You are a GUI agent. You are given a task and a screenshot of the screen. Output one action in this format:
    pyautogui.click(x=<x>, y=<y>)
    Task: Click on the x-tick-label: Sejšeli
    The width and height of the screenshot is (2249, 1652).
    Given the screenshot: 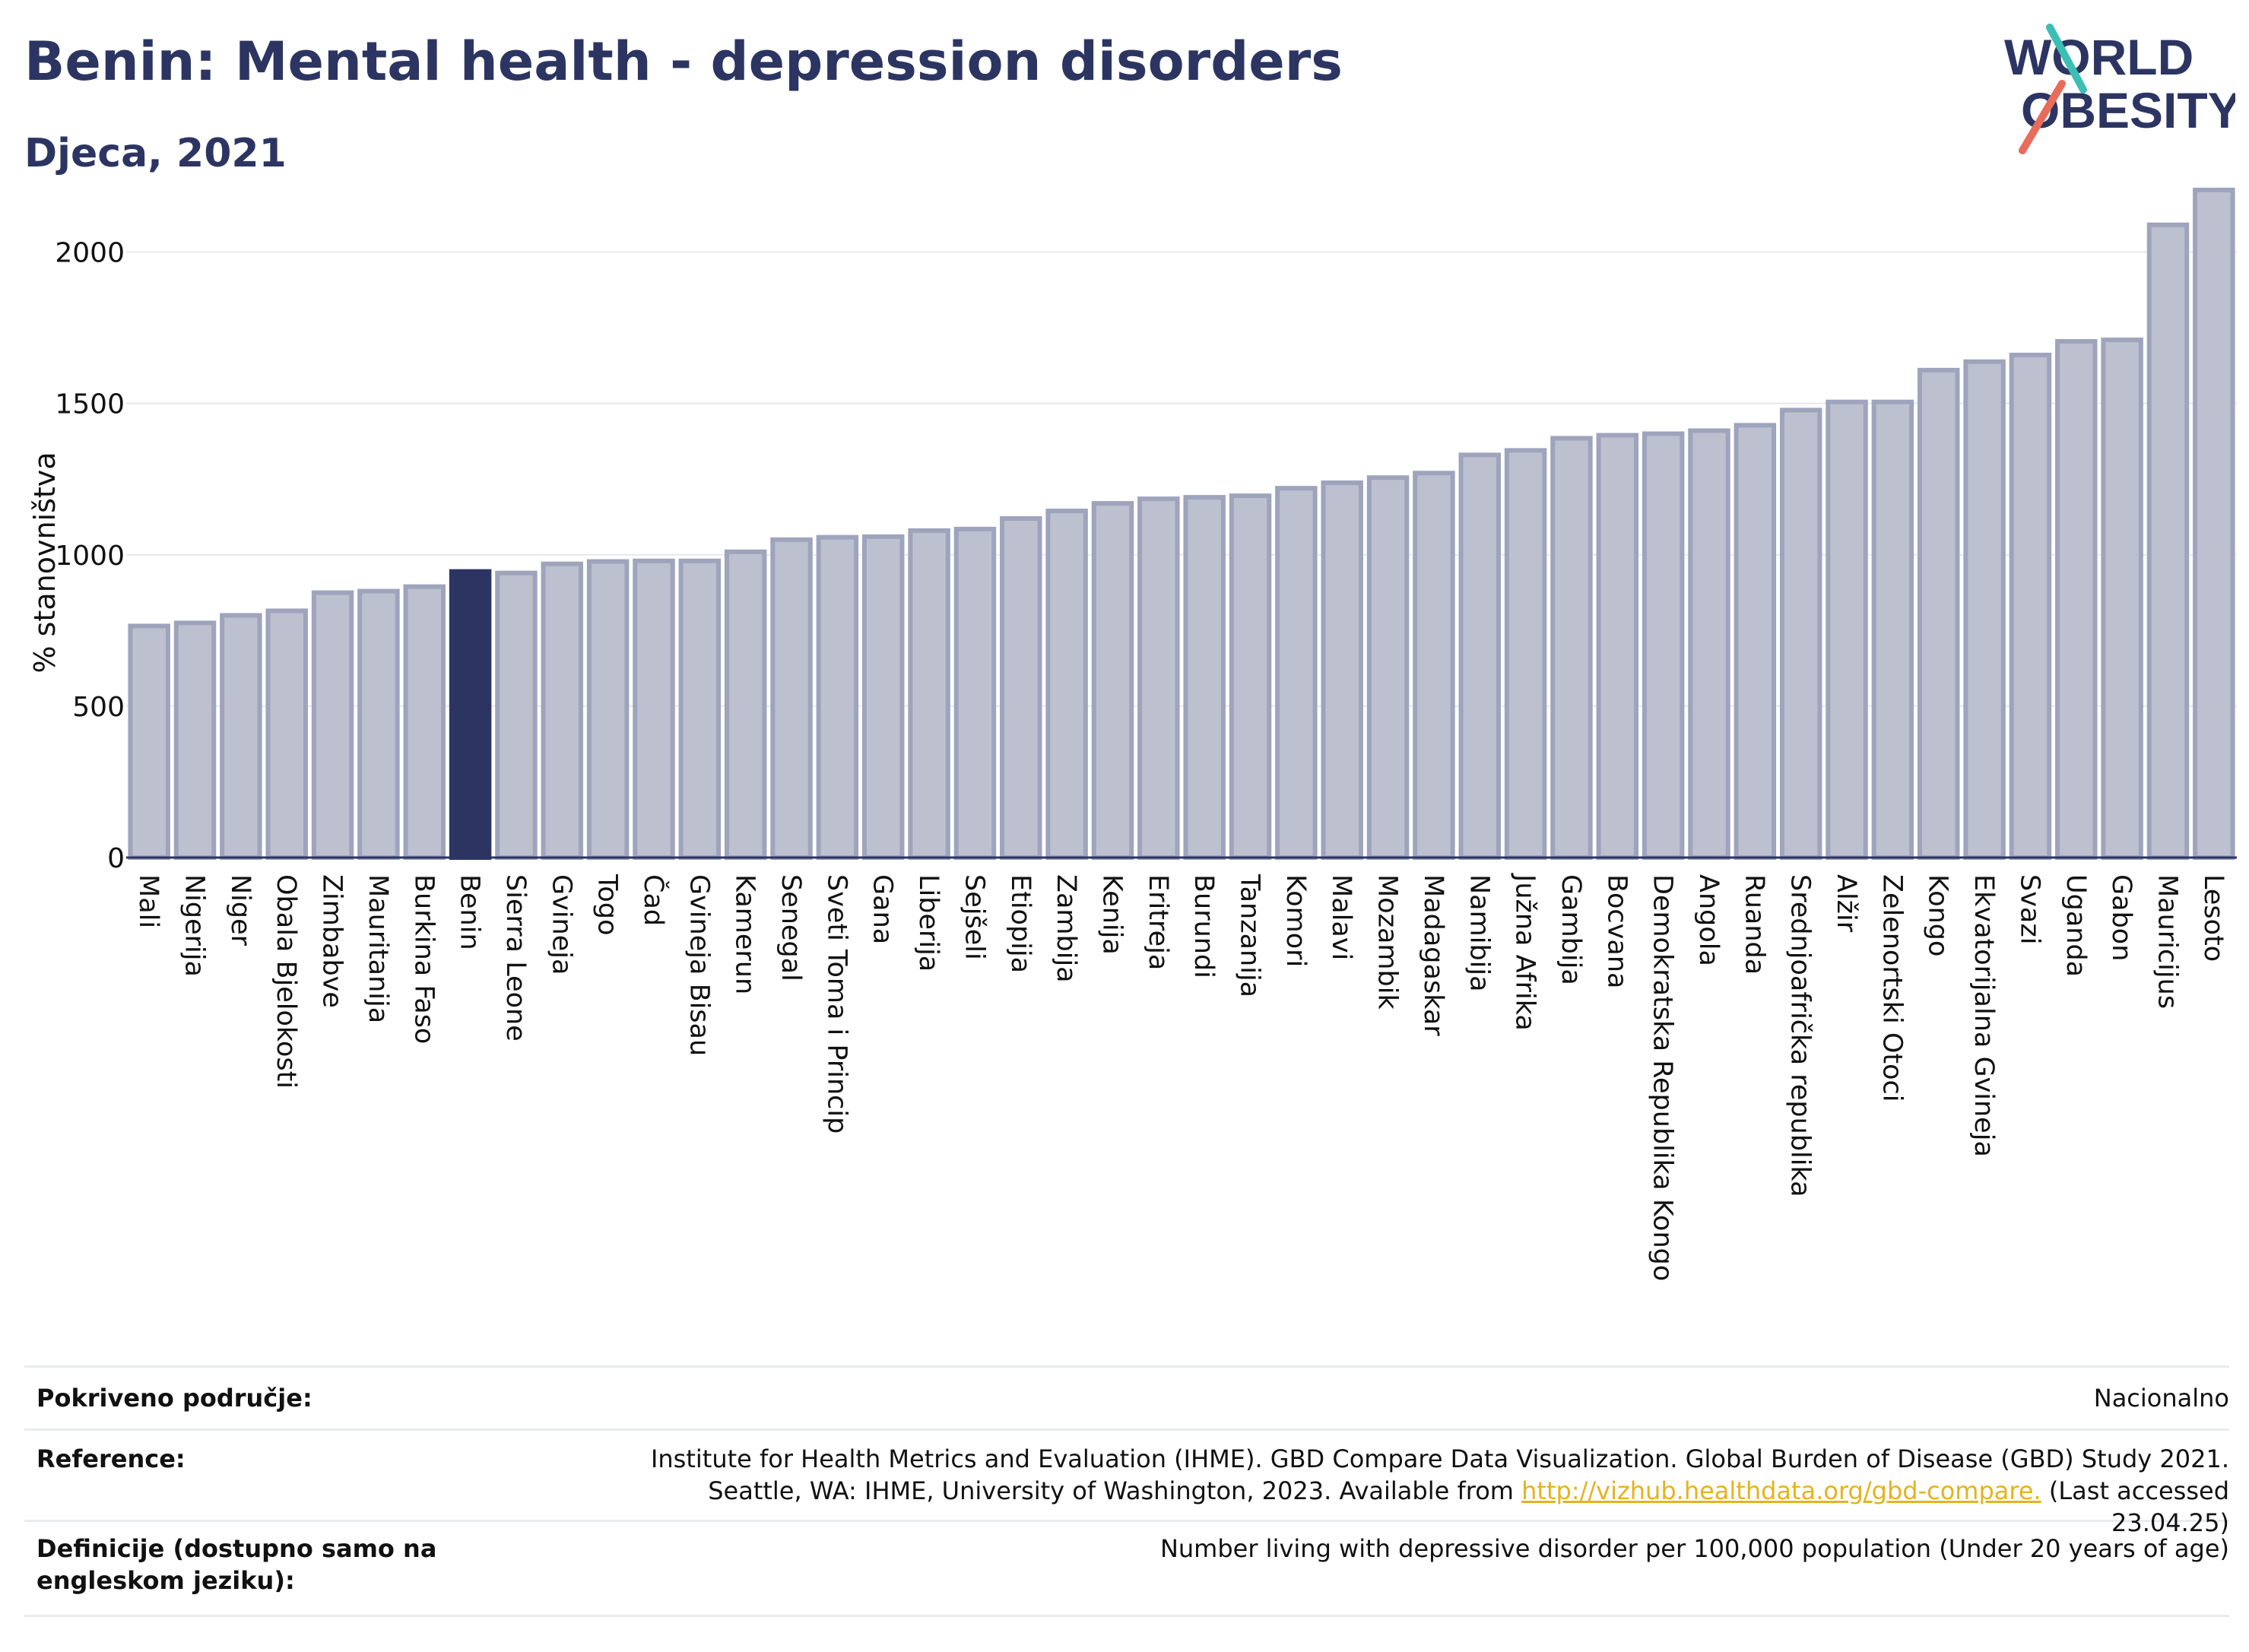 What is the action you would take?
    pyautogui.click(x=974, y=917)
    